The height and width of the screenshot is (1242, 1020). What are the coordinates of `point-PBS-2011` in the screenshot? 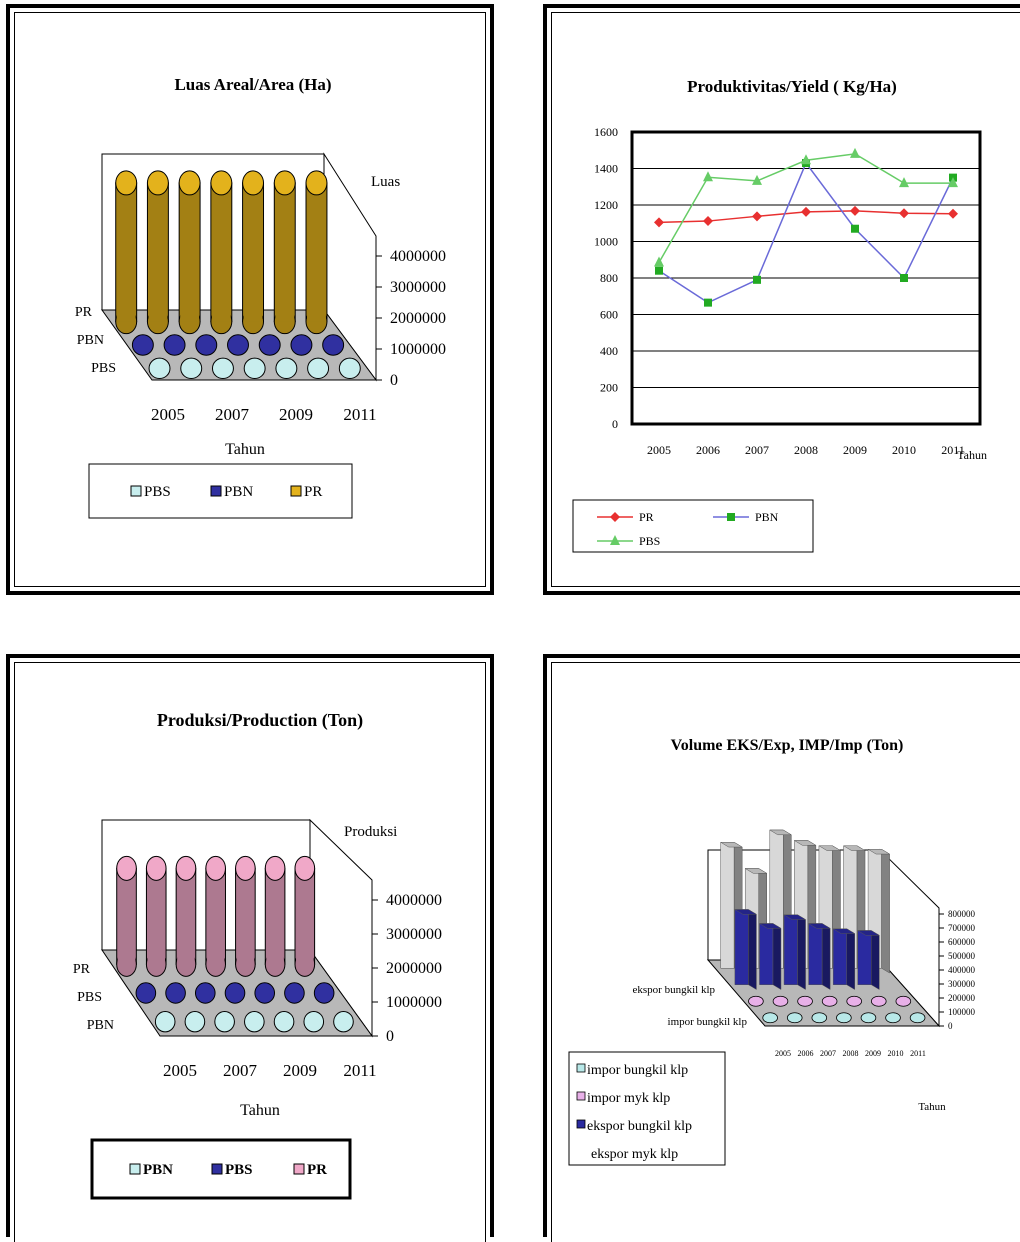 It's located at (953, 182).